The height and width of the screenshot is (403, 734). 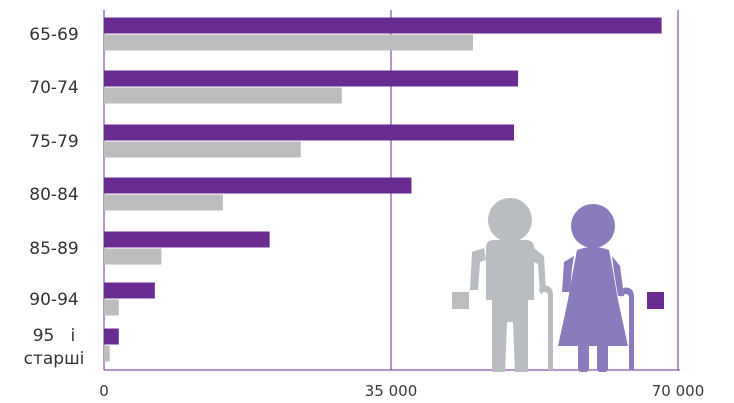 I want to click on category-label: 85-89, so click(x=53, y=249).